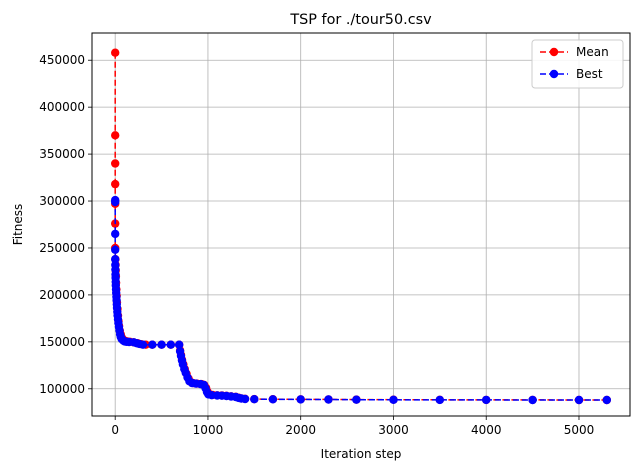  Describe the element at coordinates (361, 454) in the screenshot. I see `x-axis-label: Iteration step` at that location.